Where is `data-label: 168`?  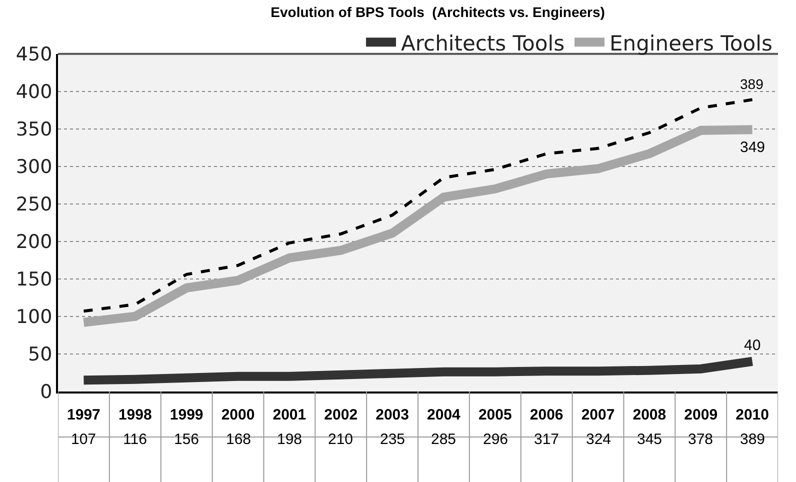 data-label: 168 is located at coordinates (239, 439).